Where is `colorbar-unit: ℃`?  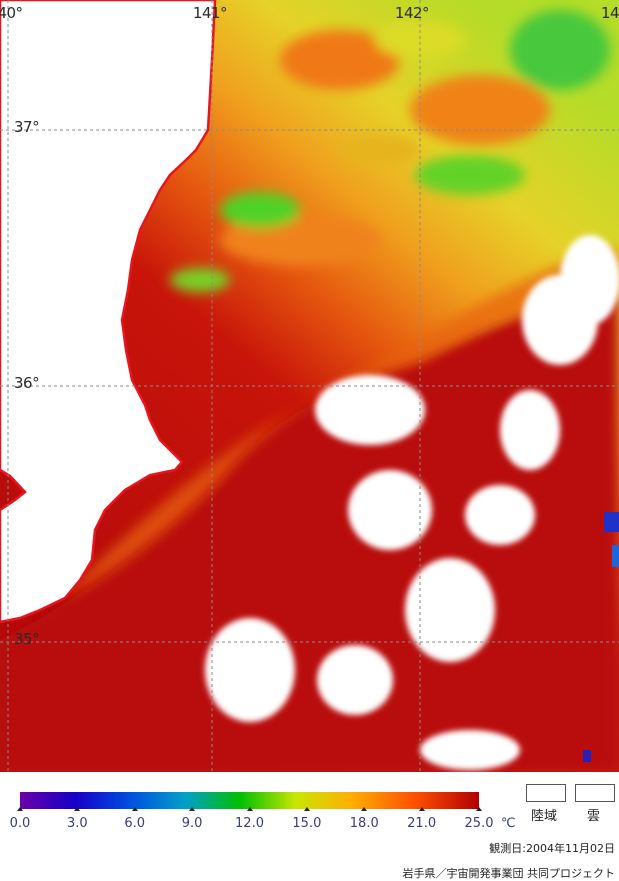 colorbar-unit: ℃ is located at coordinates (508, 823).